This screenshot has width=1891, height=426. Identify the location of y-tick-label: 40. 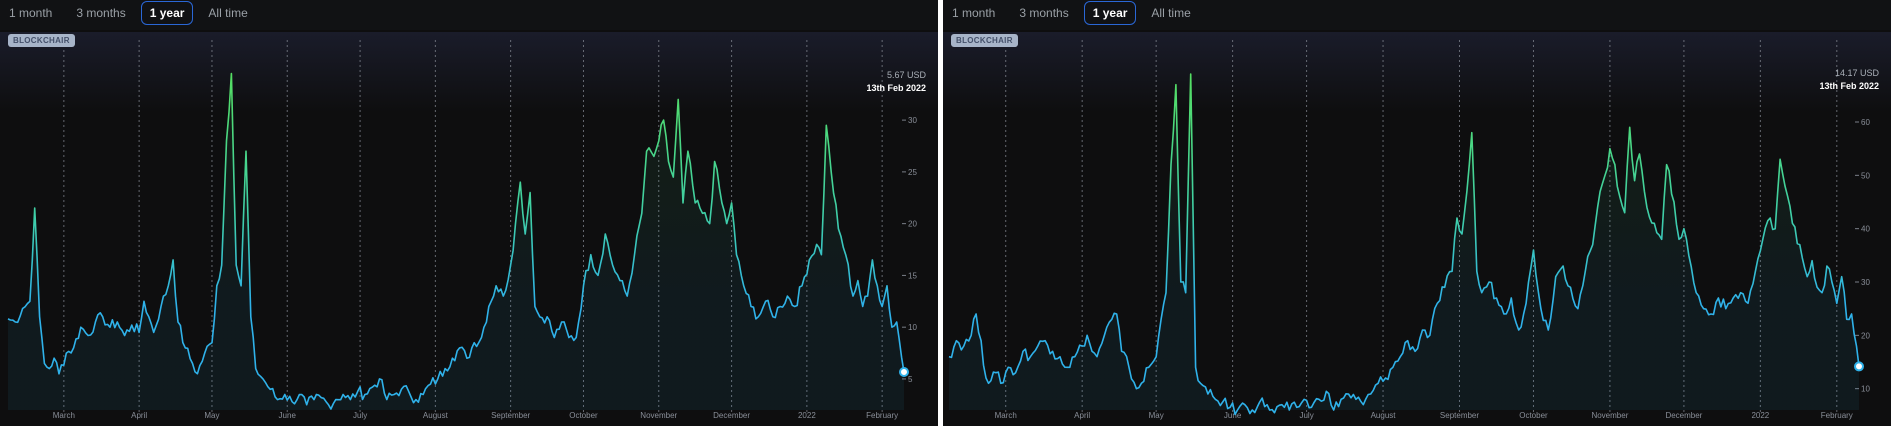
(1865, 229).